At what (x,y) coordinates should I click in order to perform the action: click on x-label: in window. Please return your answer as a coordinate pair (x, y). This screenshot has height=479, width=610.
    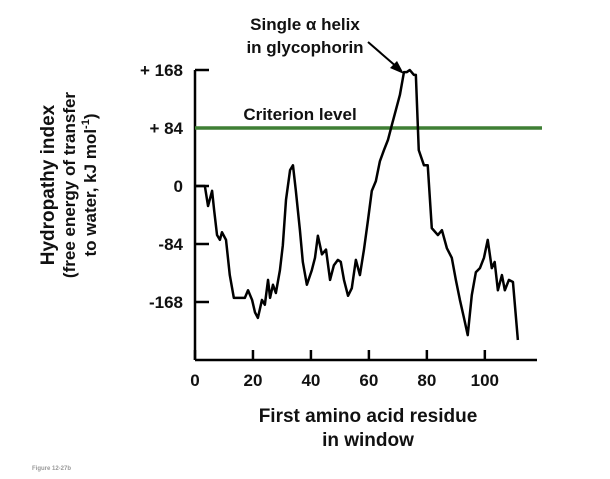
    Looking at the image, I should click on (368, 440).